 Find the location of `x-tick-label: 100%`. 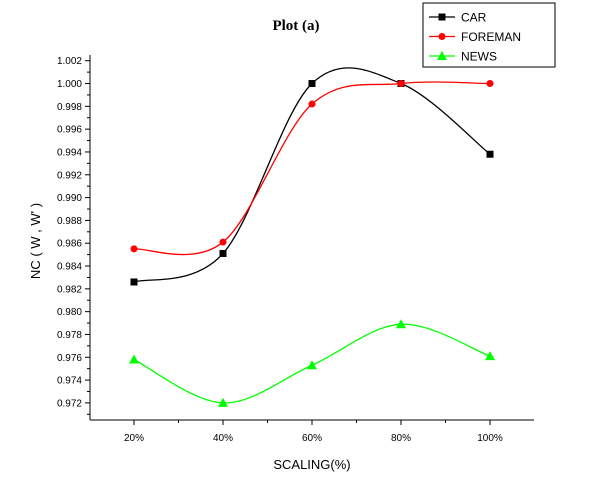

x-tick-label: 100% is located at coordinates (490, 438).